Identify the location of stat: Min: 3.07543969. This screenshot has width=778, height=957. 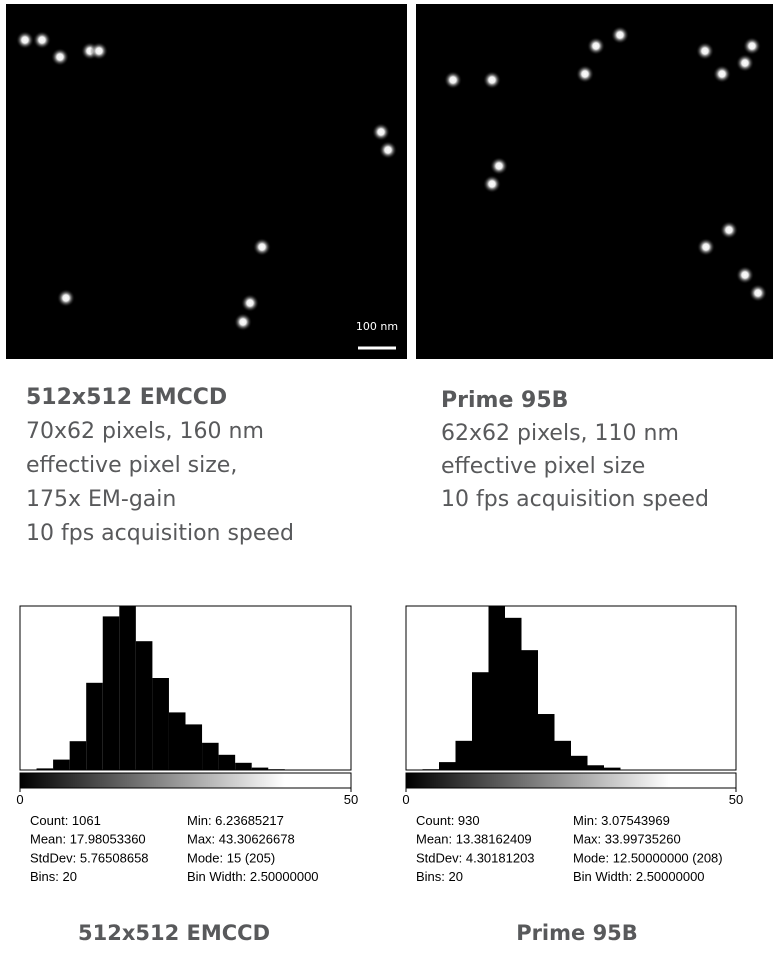
(621, 820).